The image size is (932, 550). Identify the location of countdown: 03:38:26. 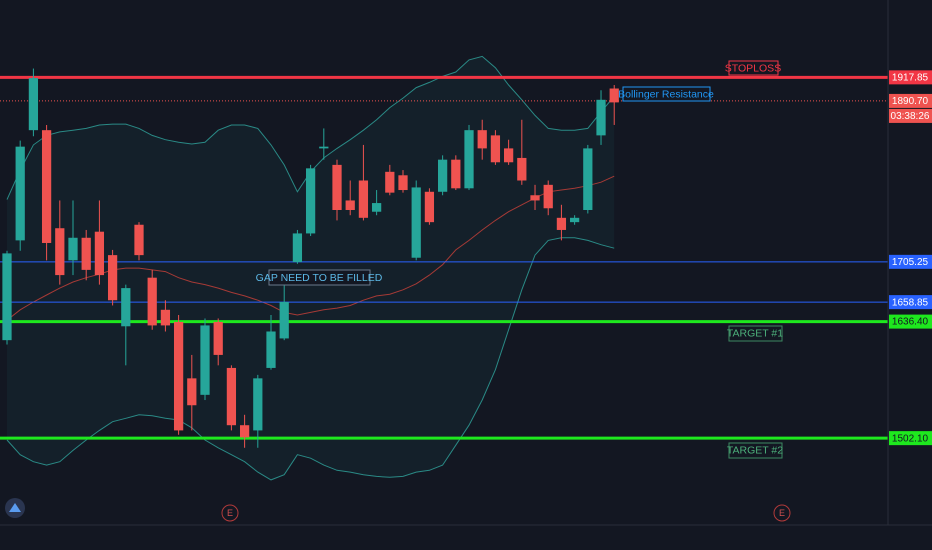
(910, 116).